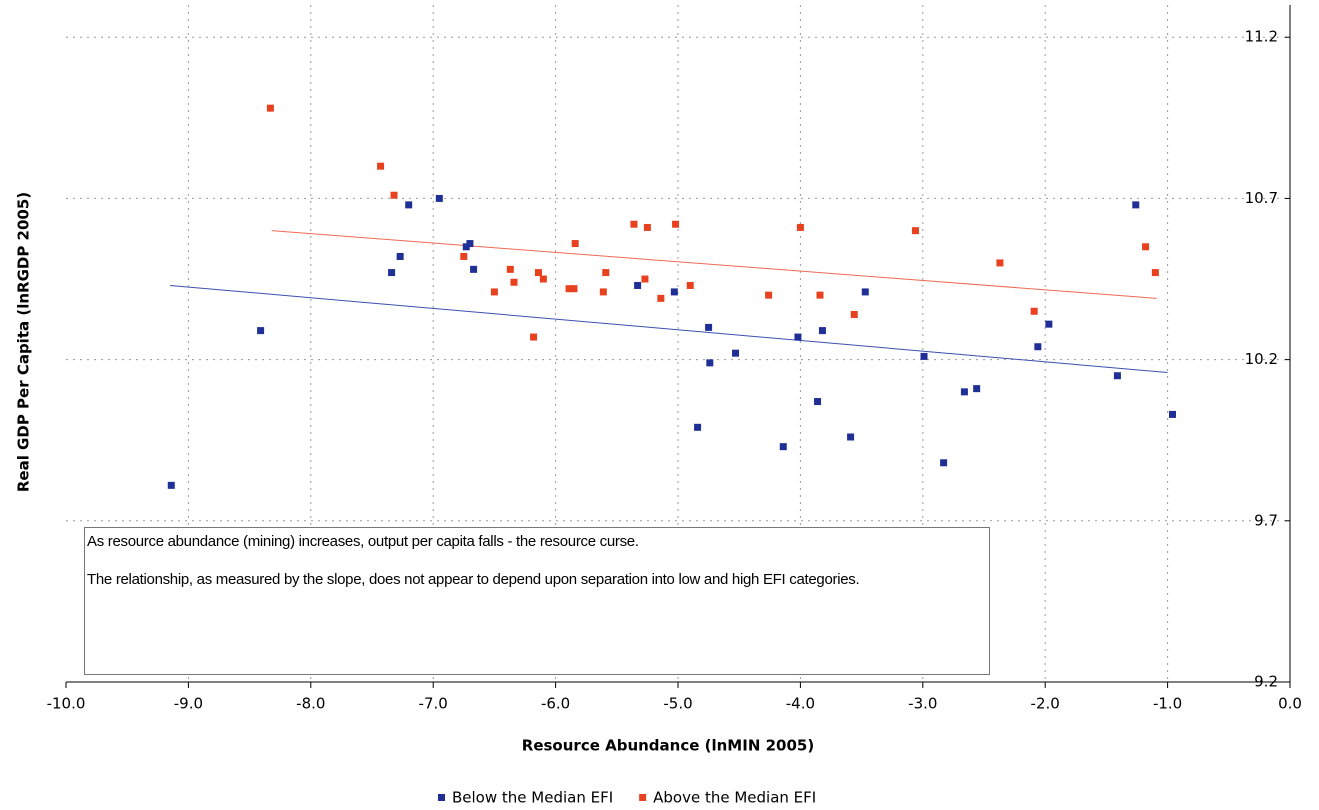 This screenshot has width=1319, height=810. Describe the element at coordinates (310, 704) in the screenshot. I see `x-tick-label: -8.0` at that location.